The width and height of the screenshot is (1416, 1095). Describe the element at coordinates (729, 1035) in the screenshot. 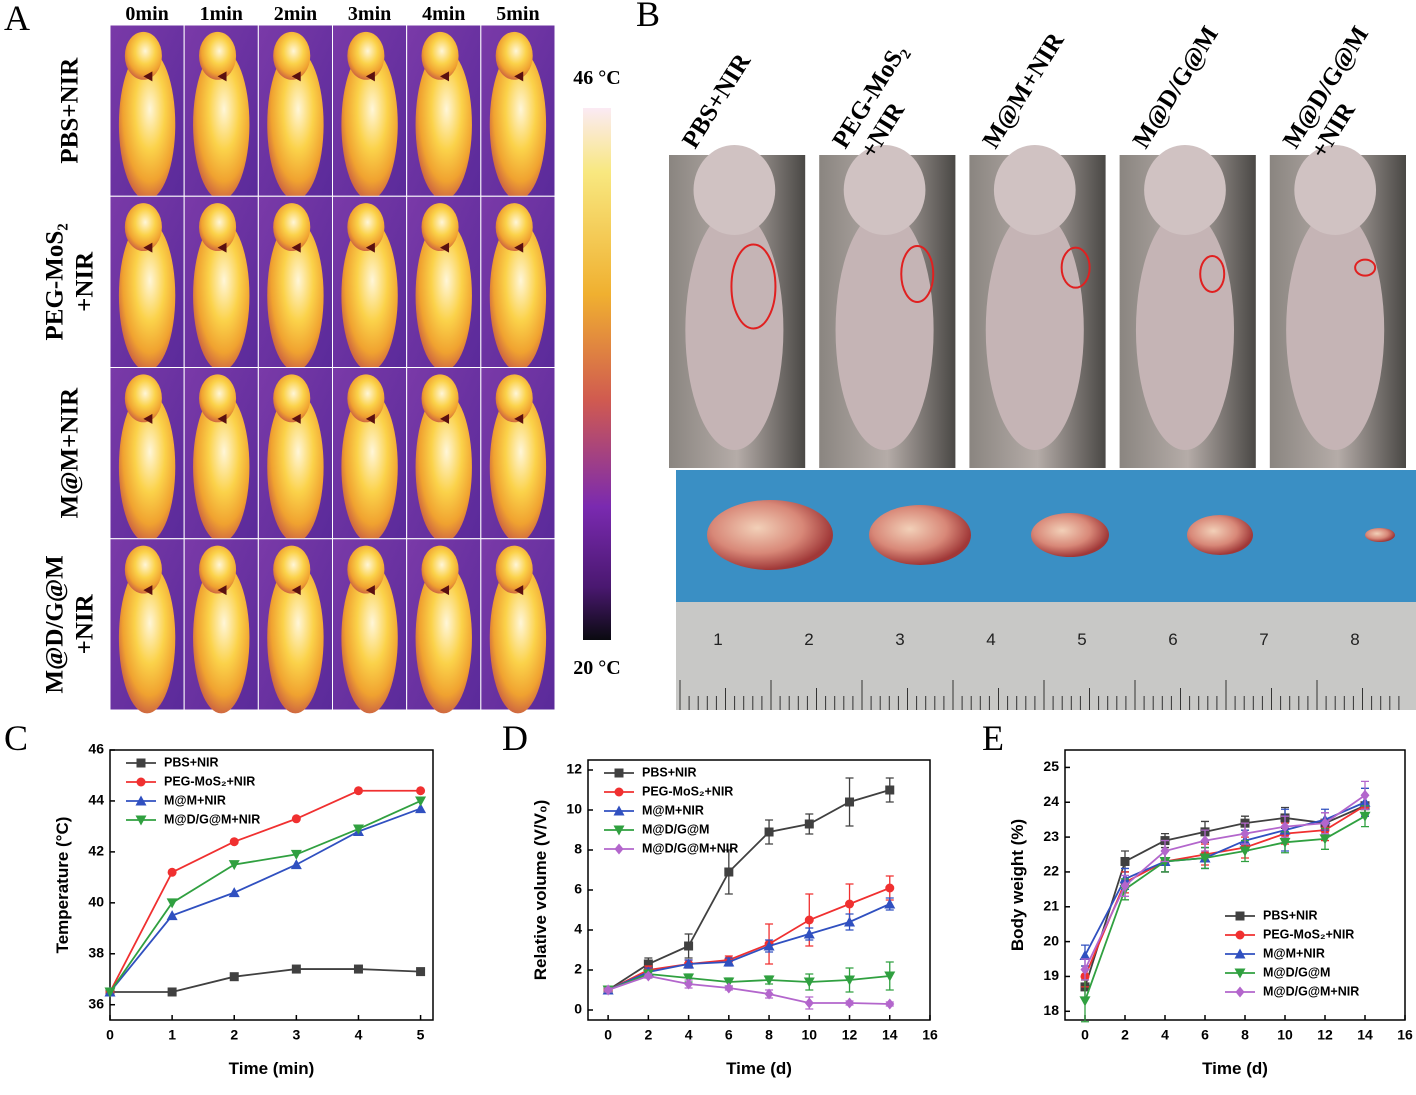

I see `x-tick-label: 6` at that location.